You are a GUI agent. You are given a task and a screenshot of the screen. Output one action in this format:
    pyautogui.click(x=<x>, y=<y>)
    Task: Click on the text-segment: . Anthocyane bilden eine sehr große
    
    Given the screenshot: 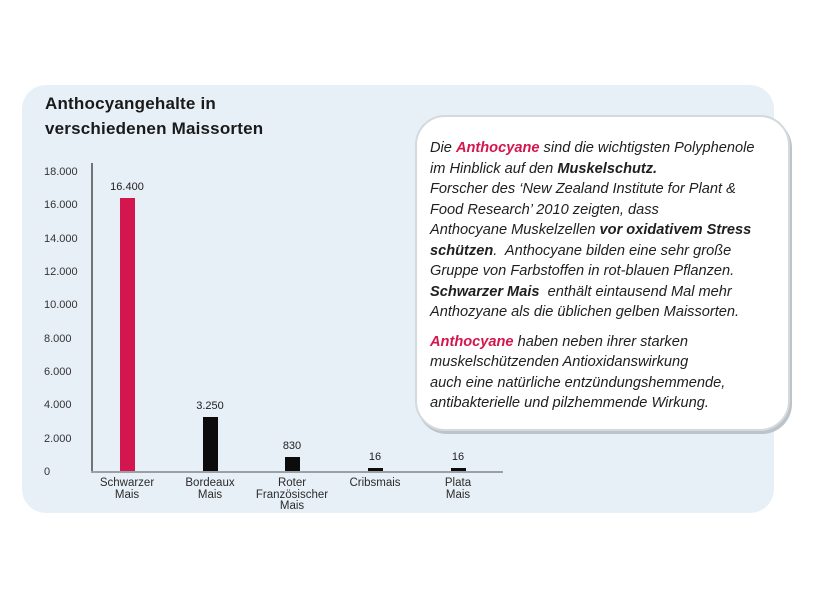 What is the action you would take?
    pyautogui.click(x=612, y=250)
    